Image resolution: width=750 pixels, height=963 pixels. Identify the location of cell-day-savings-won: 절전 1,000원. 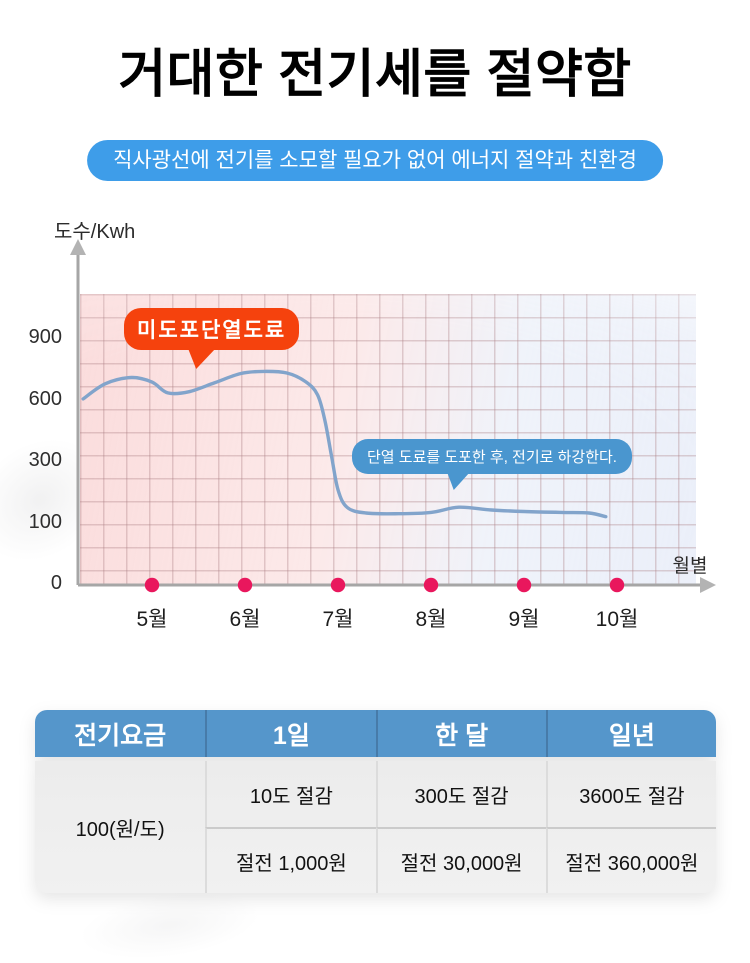
(290, 860).